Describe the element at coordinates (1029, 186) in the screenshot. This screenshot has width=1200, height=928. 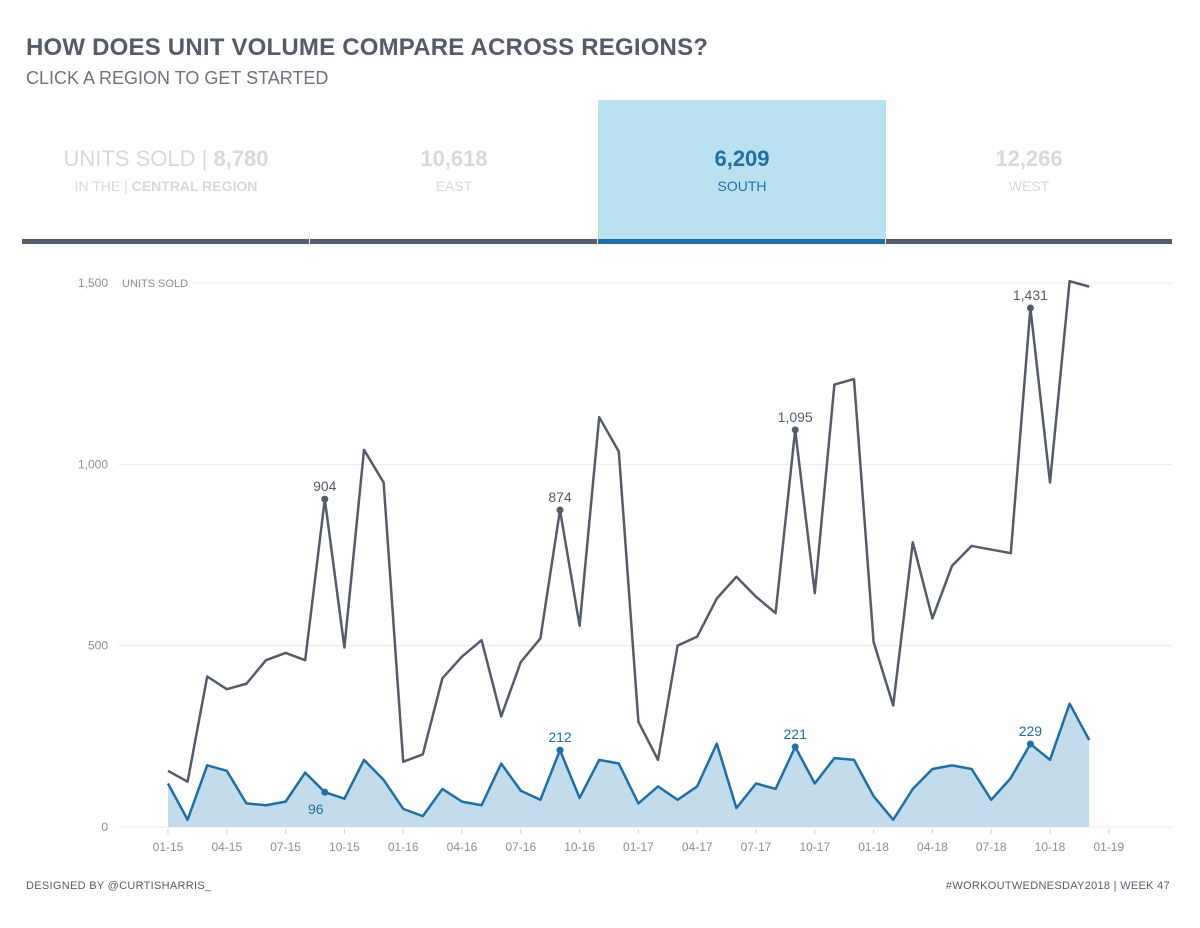
I see `region-tile-label: WEST` at that location.